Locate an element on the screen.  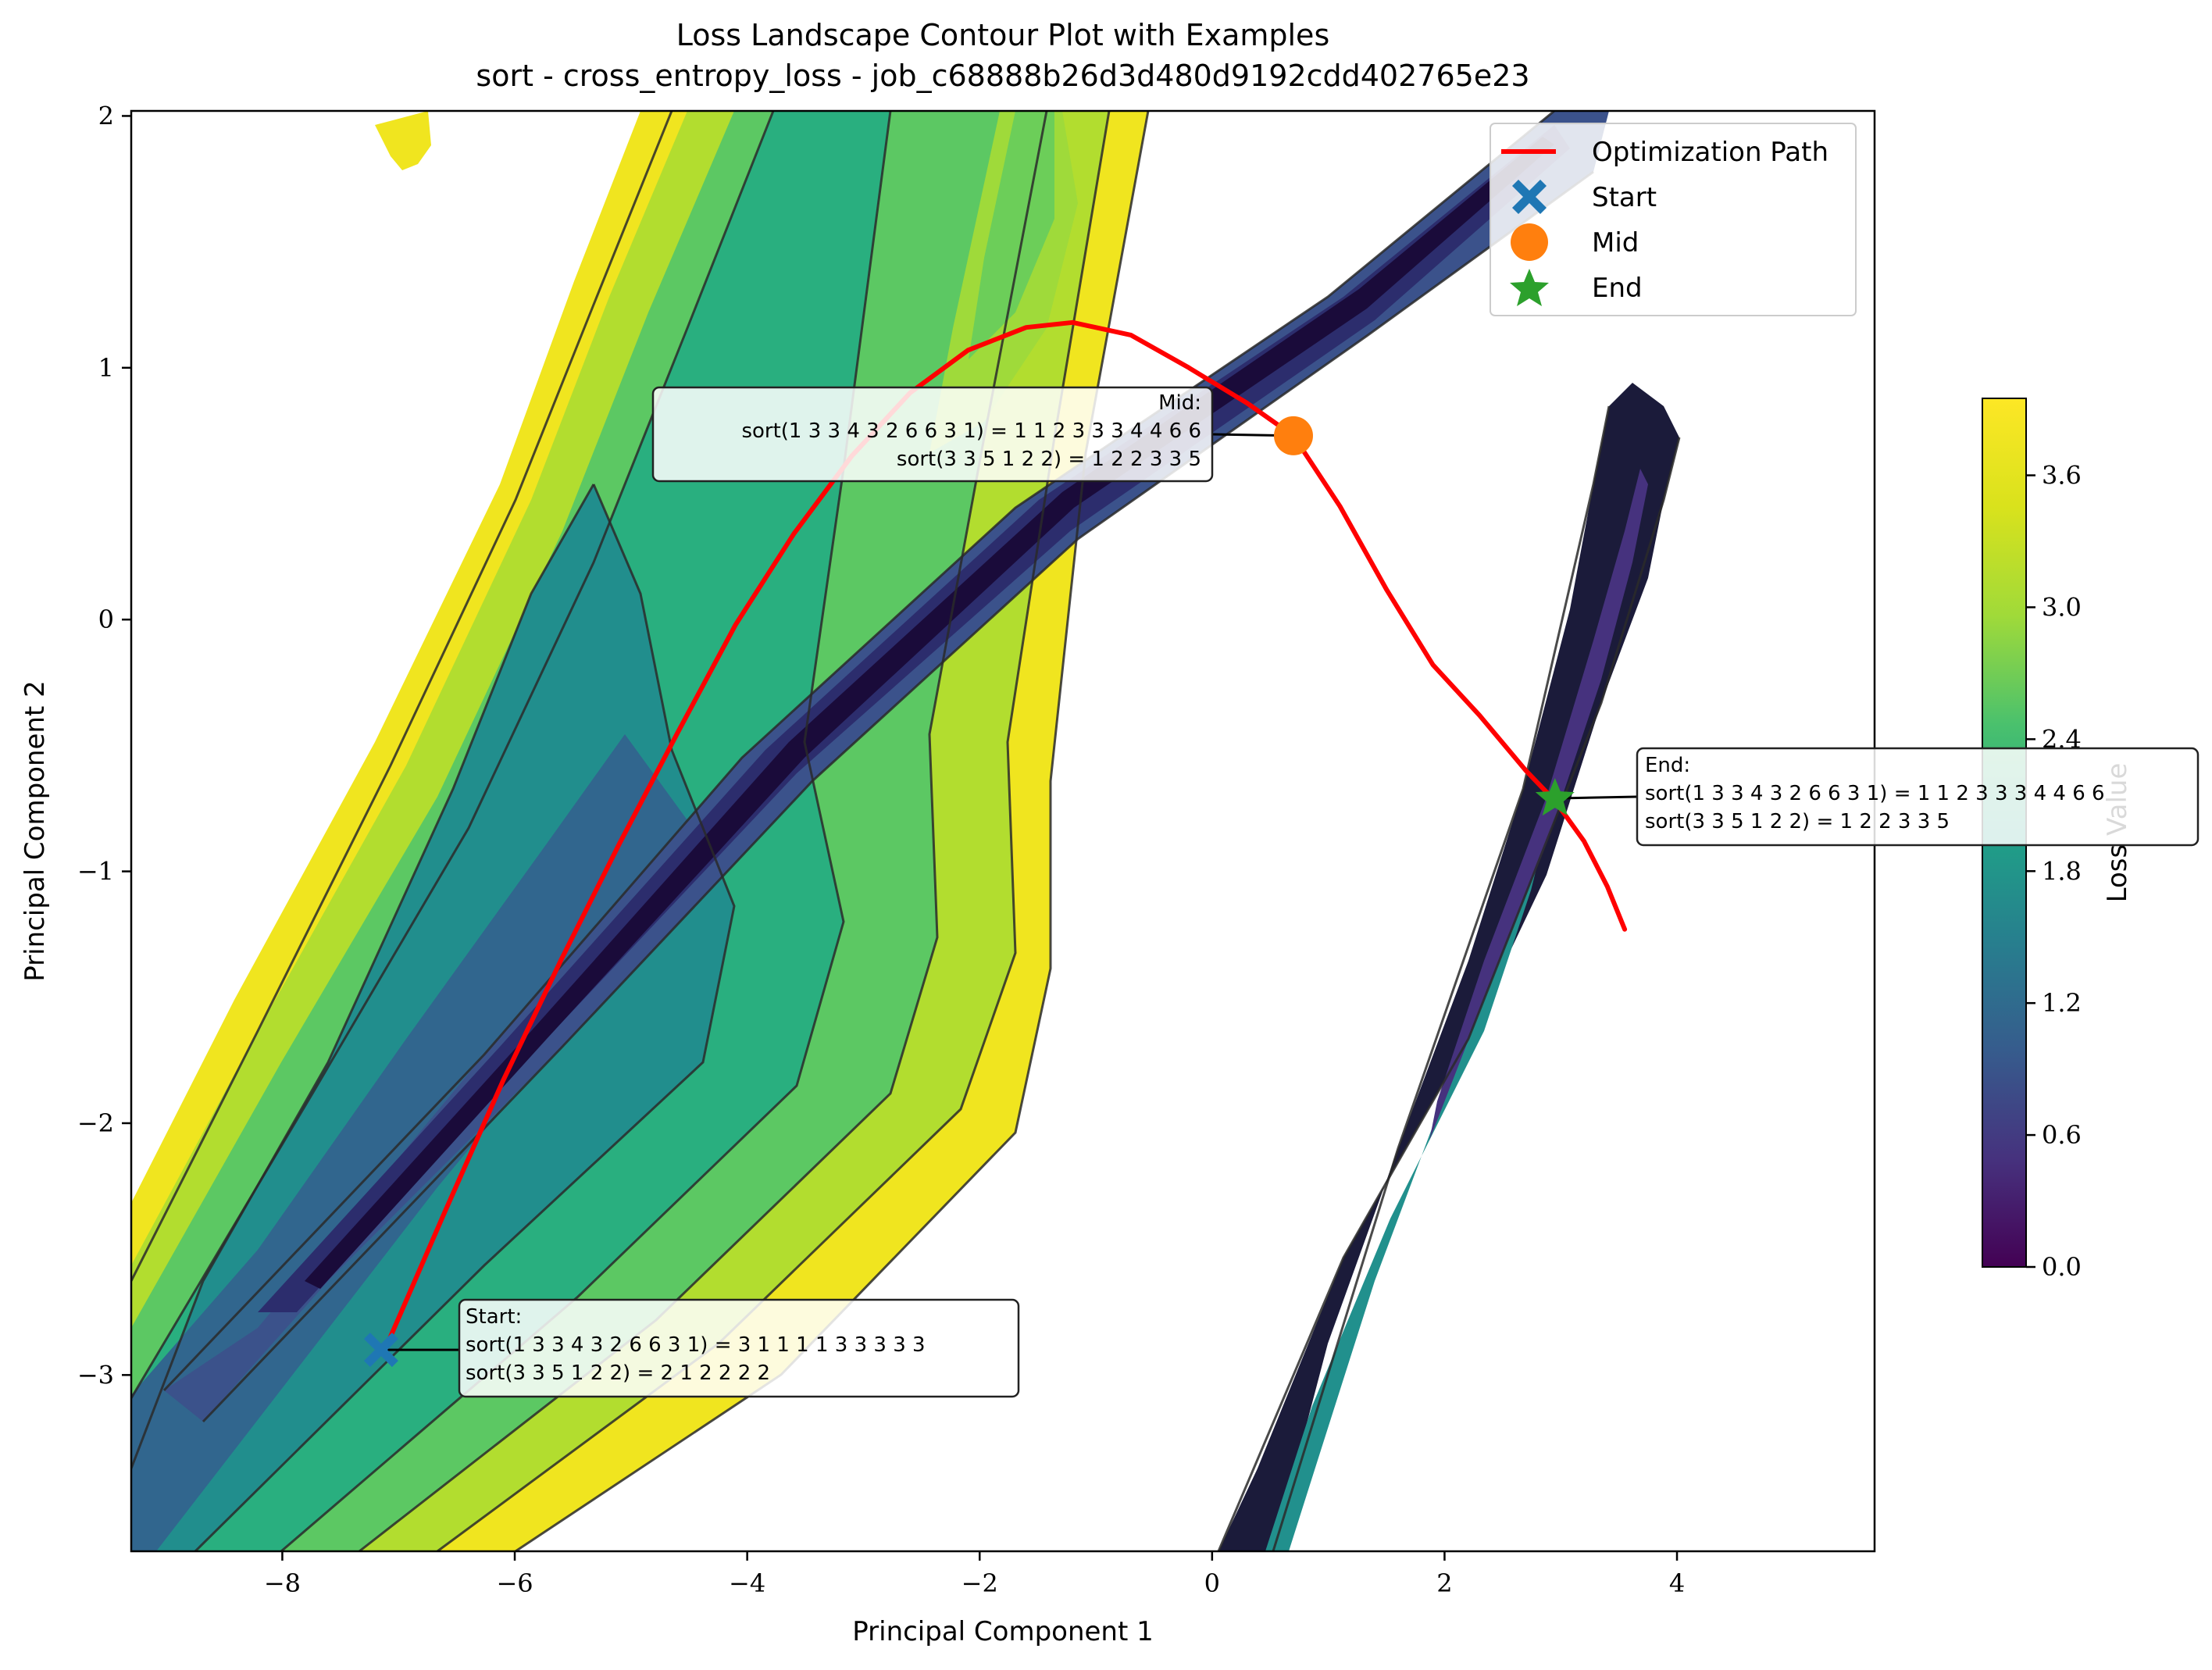
x-tick-label: −4 is located at coordinates (747, 1583).